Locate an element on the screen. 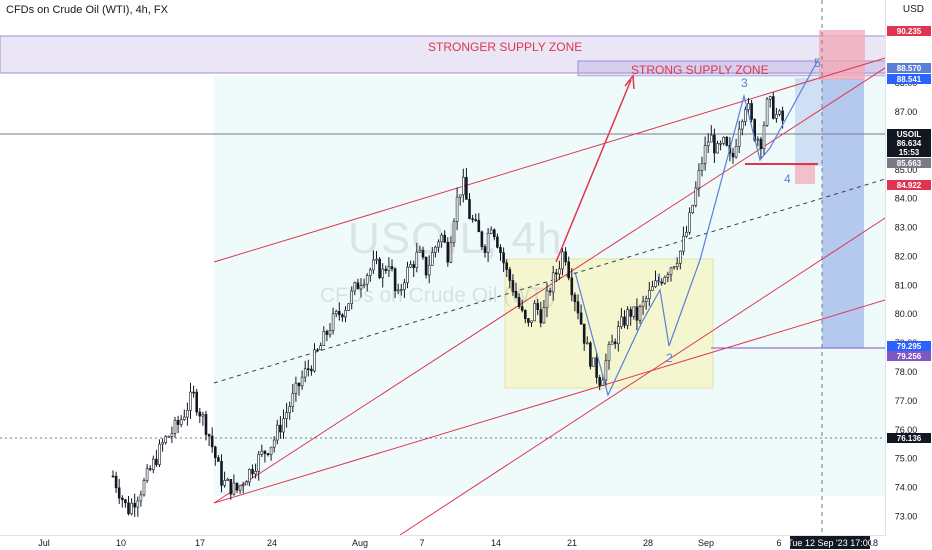 The height and width of the screenshot is (550, 932). projection-arrow is located at coordinates (593, 171).